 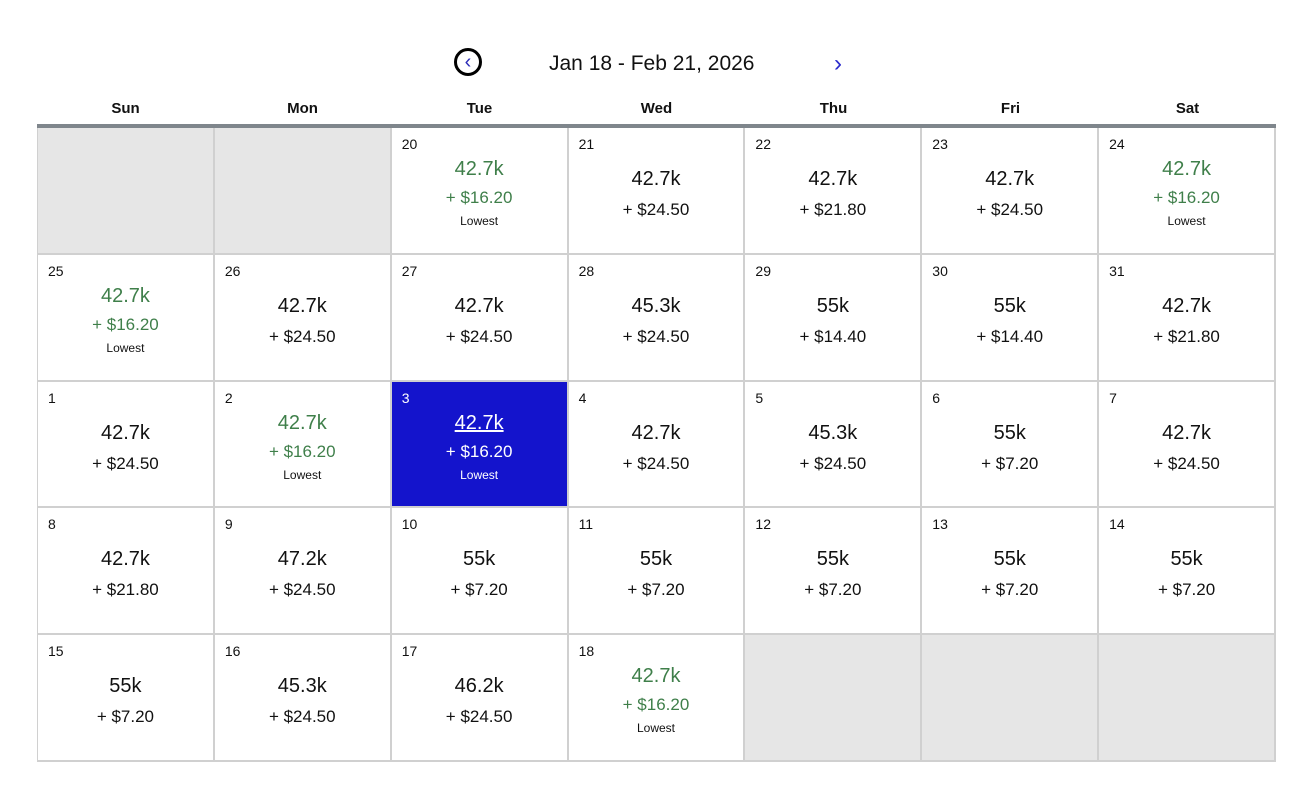 I want to click on calendar-header: ‹ Jan 18 - Feb 21, 2026 ›, so click(x=658, y=66).